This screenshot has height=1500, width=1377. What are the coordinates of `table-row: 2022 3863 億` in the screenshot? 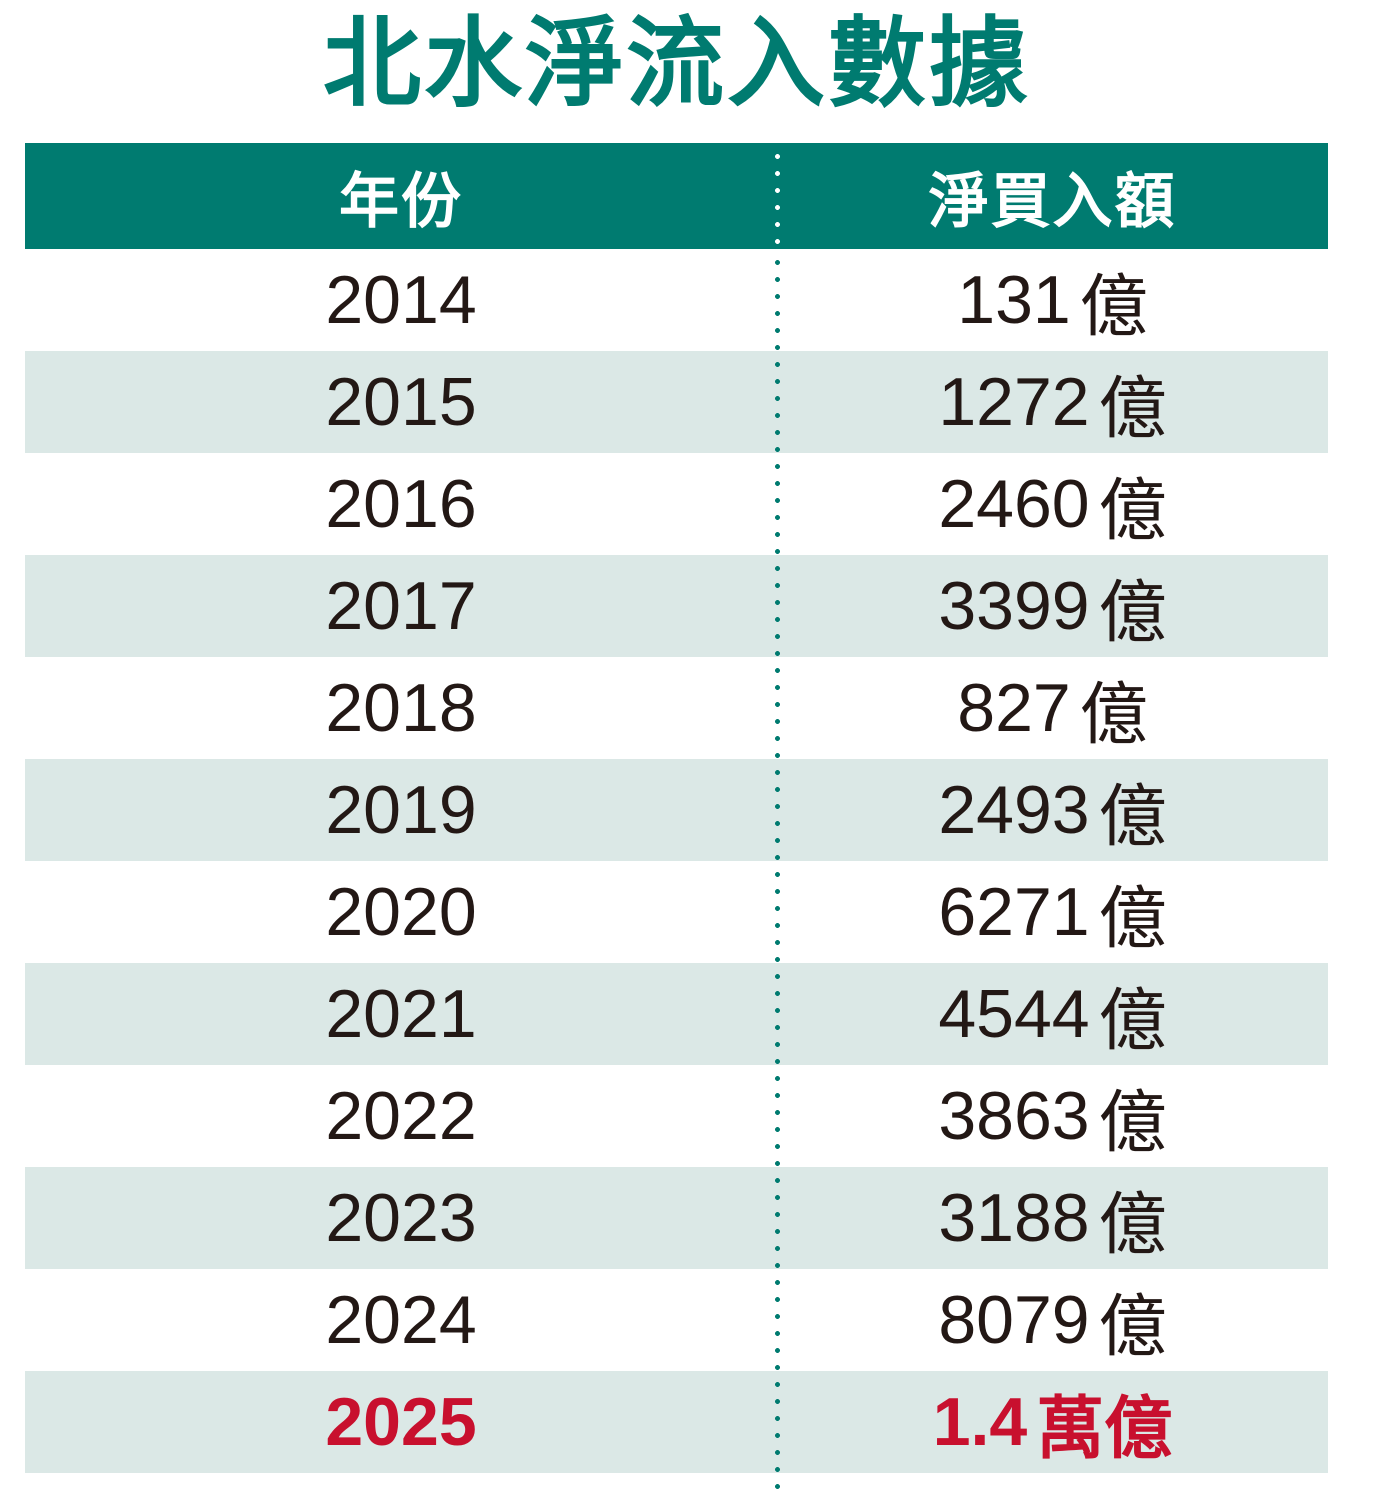 It's located at (676, 1116).